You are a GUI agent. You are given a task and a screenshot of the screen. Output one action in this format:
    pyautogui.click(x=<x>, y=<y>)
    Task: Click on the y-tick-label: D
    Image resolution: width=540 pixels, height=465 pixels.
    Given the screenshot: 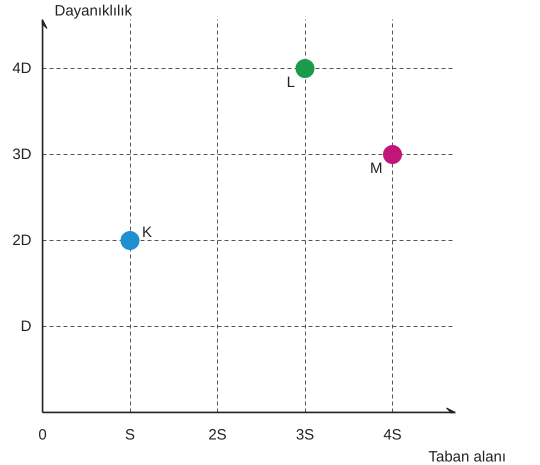 What is the action you would take?
    pyautogui.click(x=26, y=327)
    